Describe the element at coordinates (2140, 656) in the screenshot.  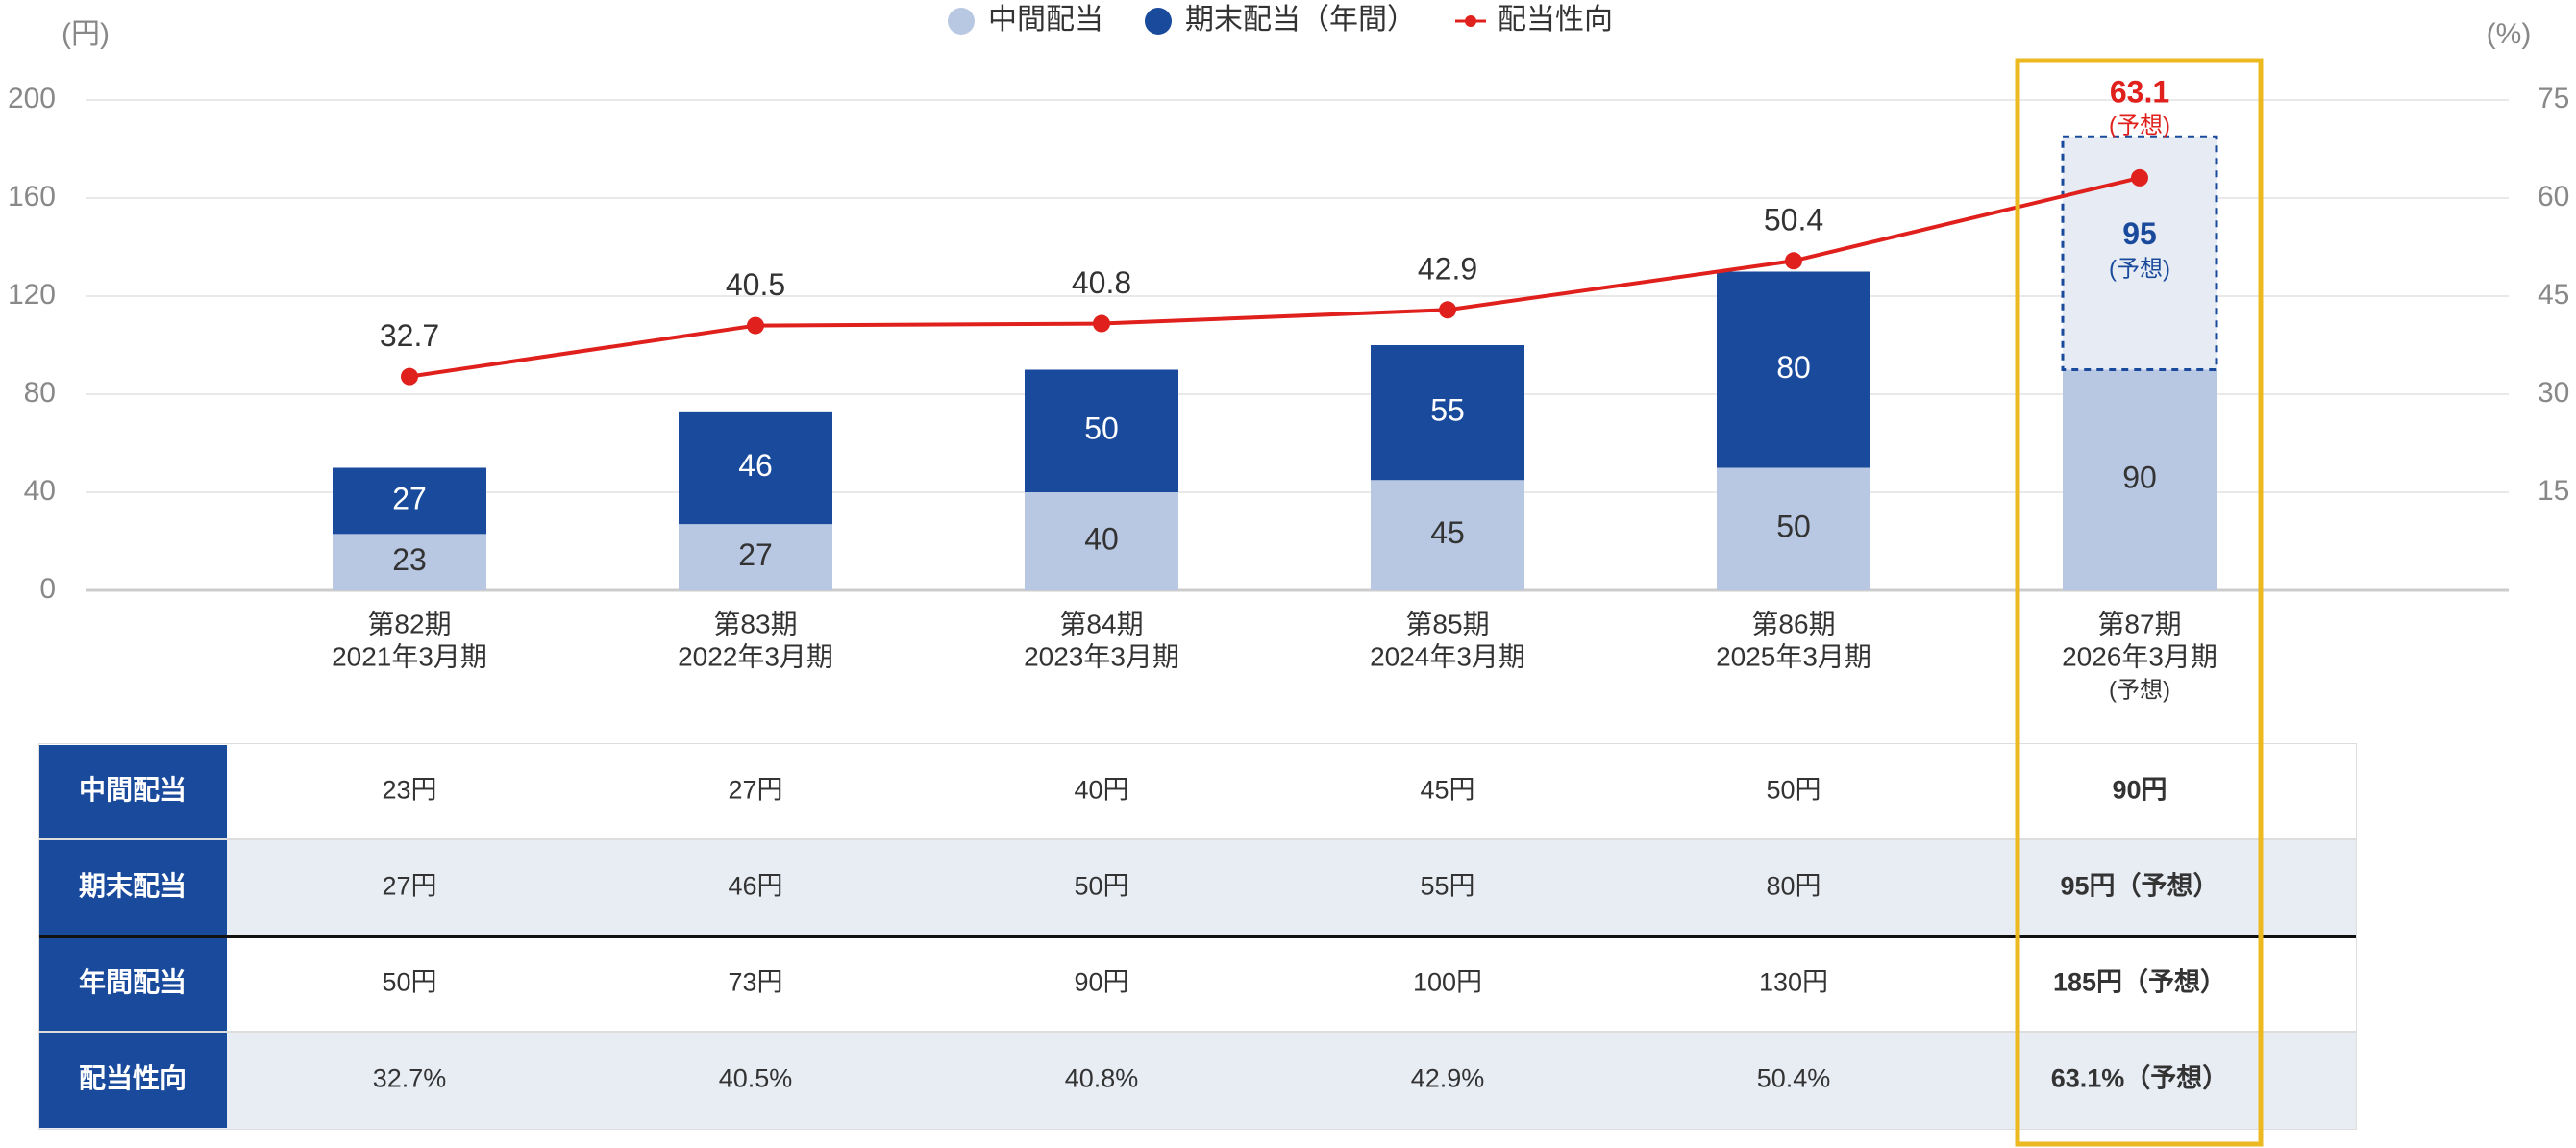
I see `x-tick-label: 2026年3月期` at that location.